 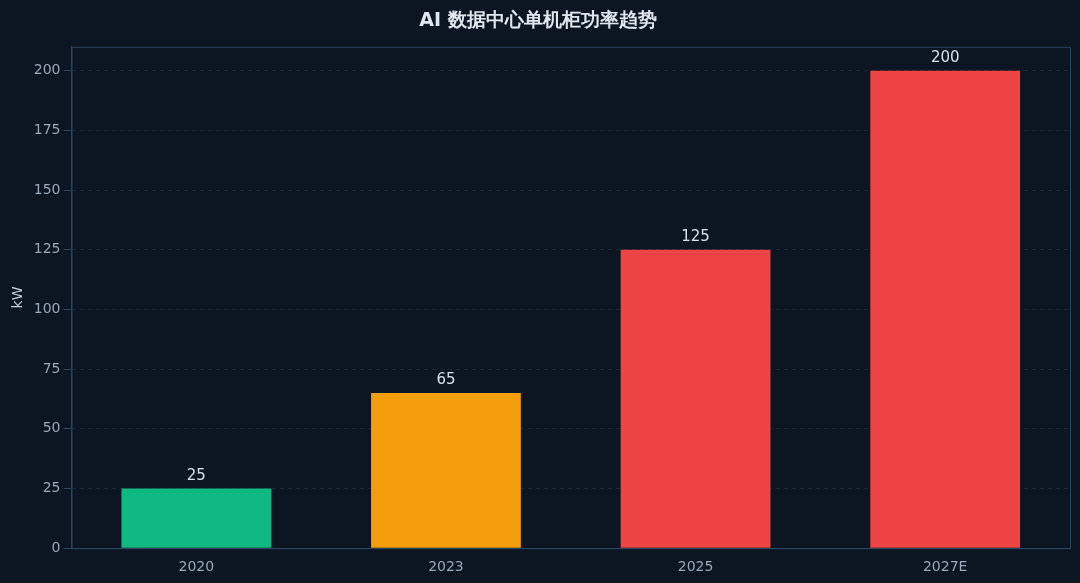 I want to click on y-tick-label: 100, so click(x=47, y=308).